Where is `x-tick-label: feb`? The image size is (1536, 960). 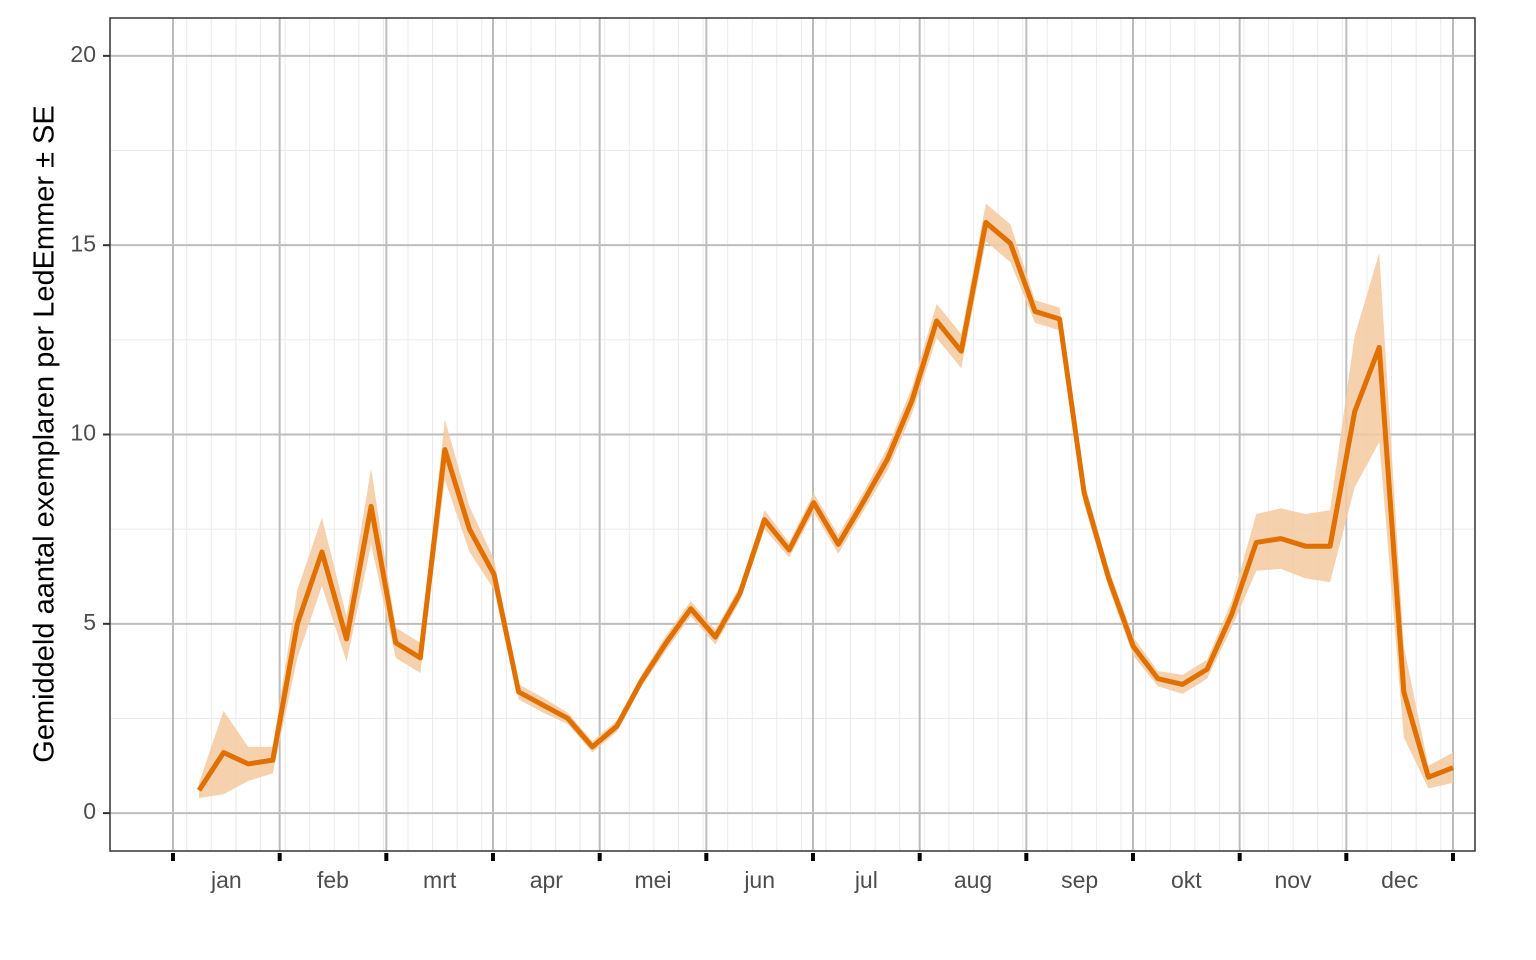
x-tick-label: feb is located at coordinates (333, 880).